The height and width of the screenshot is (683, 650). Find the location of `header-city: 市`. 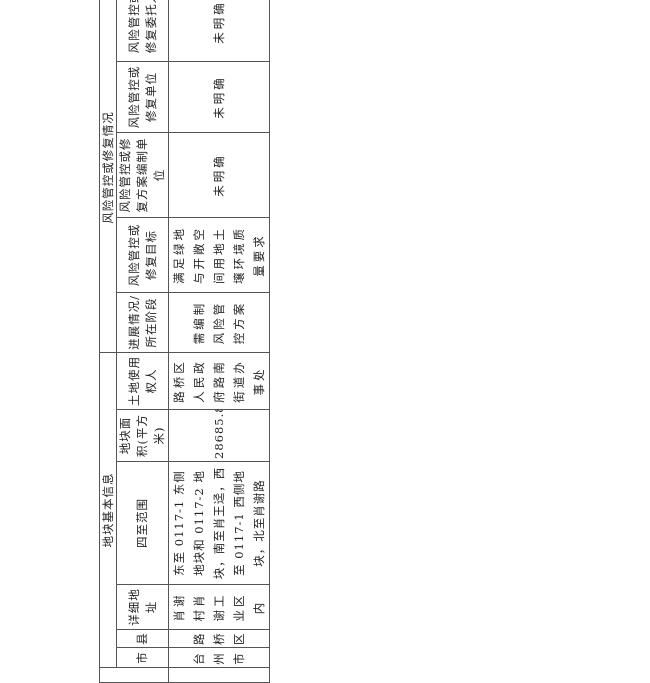

header-city: 市 is located at coordinates (142, 657).